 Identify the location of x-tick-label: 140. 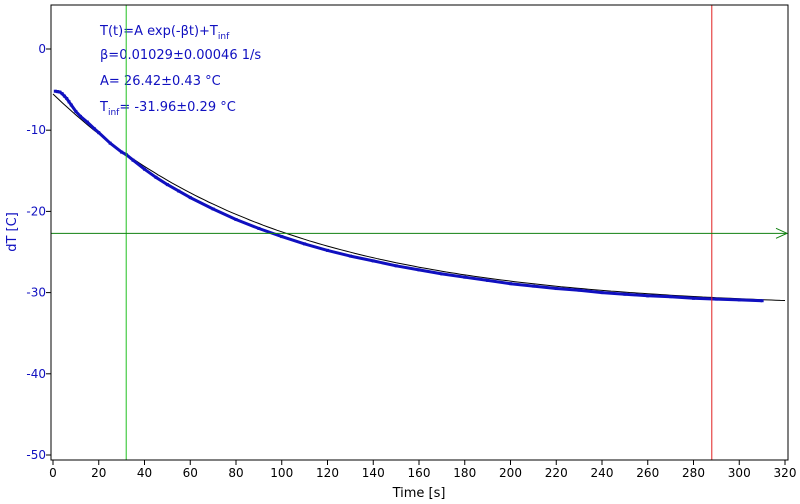
(373, 473).